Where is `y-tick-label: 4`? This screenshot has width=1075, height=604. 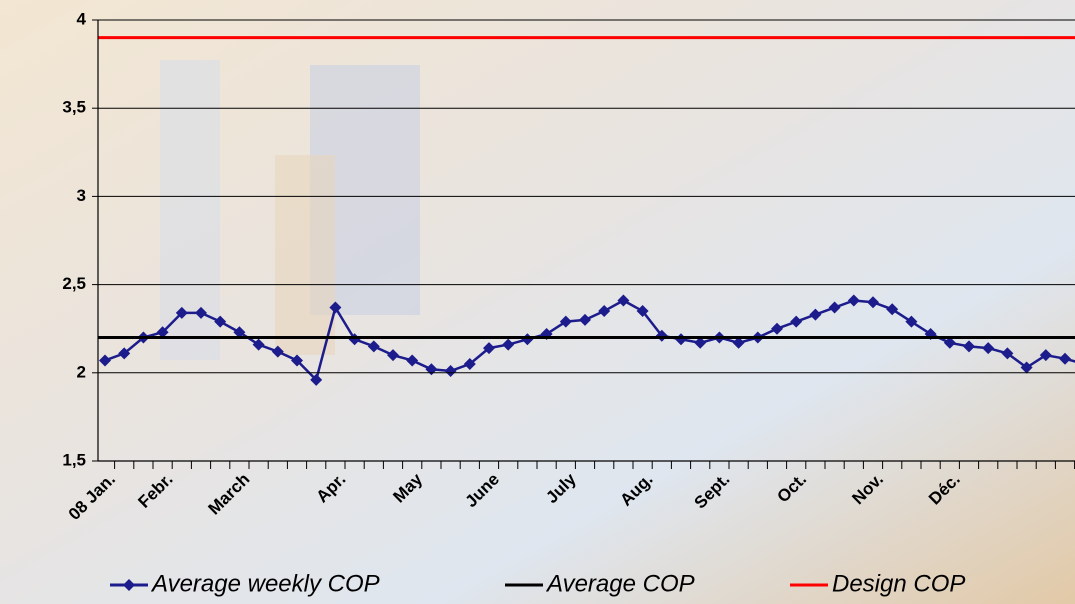 y-tick-label: 4 is located at coordinates (82, 18).